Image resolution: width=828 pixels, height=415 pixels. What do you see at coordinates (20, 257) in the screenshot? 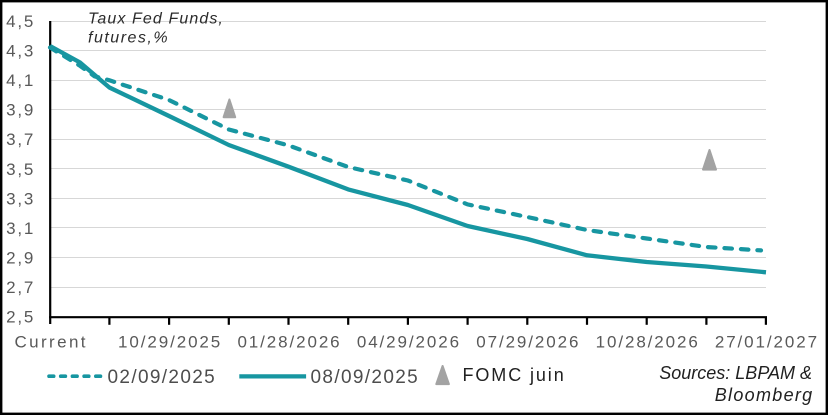
I see `svg-text: 2,9` at bounding box center [20, 257].